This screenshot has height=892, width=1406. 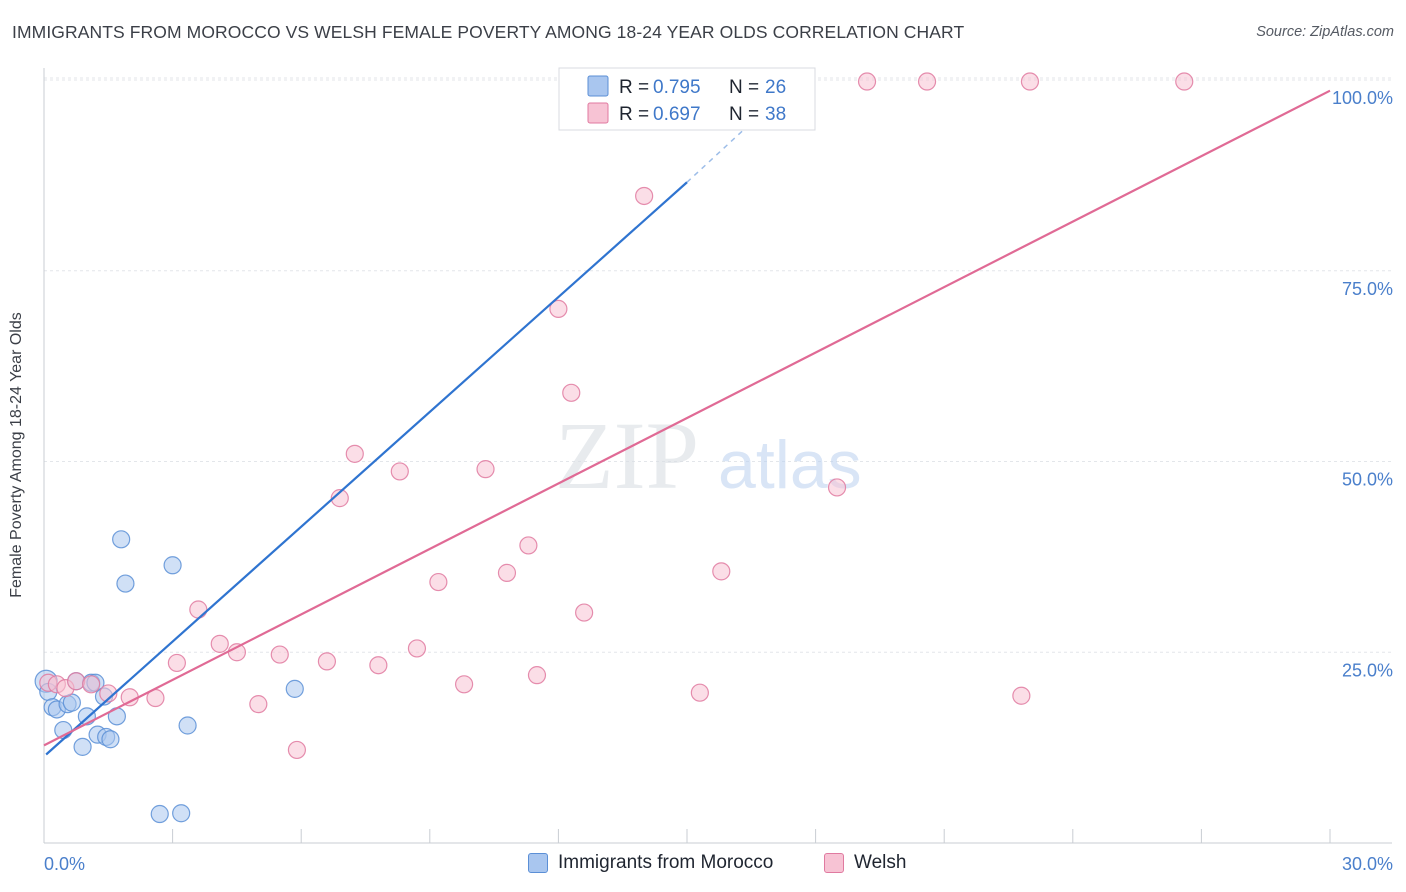 What do you see at coordinates (1367, 670) in the screenshot?
I see `y-tick-label: 25.0%` at bounding box center [1367, 670].